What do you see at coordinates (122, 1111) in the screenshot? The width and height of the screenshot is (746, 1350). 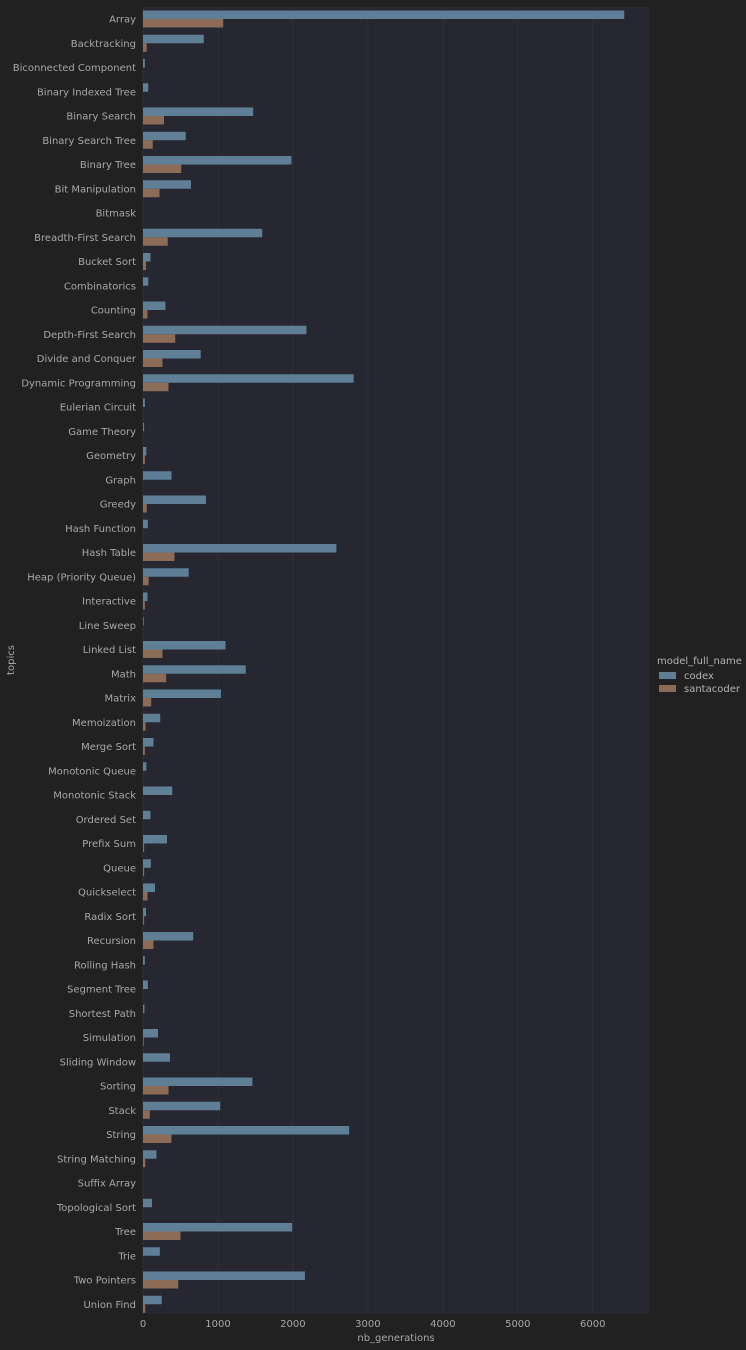 I see `y-tick-label: Stack` at bounding box center [122, 1111].